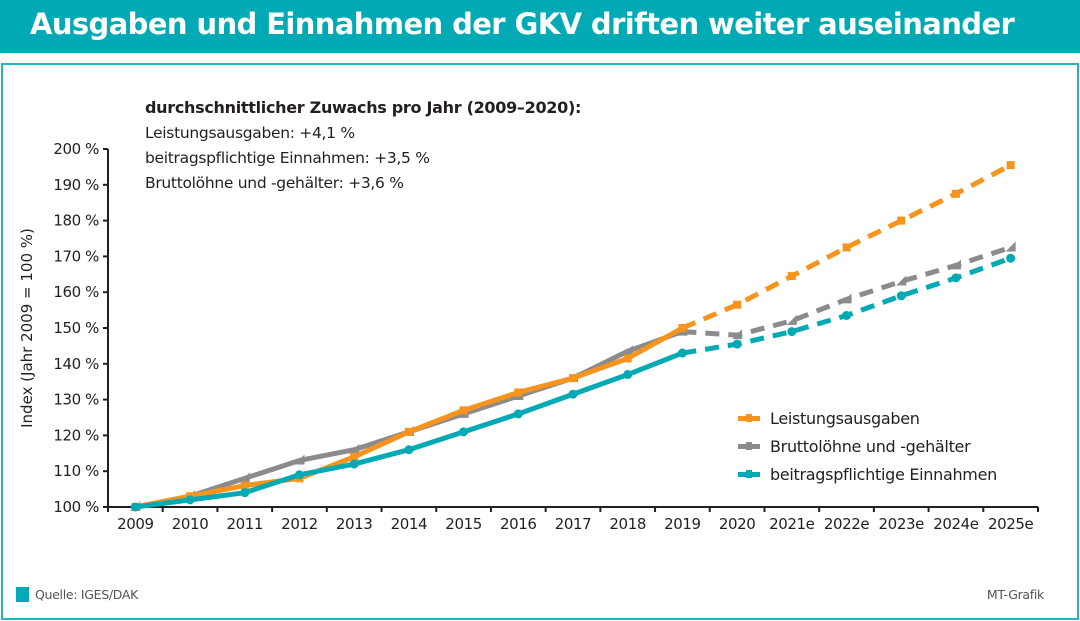 This screenshot has width=1080, height=621. What do you see at coordinates (76, 507) in the screenshot?
I see `y-tick-label: 100 %` at bounding box center [76, 507].